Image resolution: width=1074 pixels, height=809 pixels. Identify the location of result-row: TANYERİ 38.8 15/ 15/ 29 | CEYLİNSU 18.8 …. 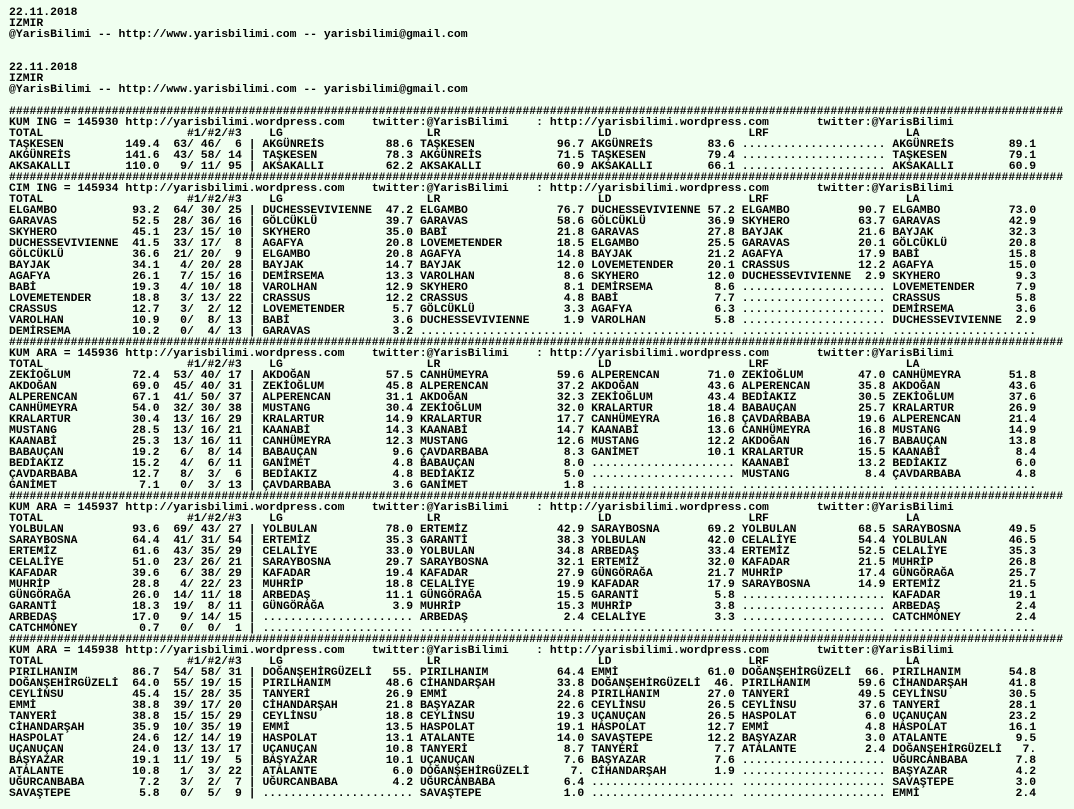
(523, 716).